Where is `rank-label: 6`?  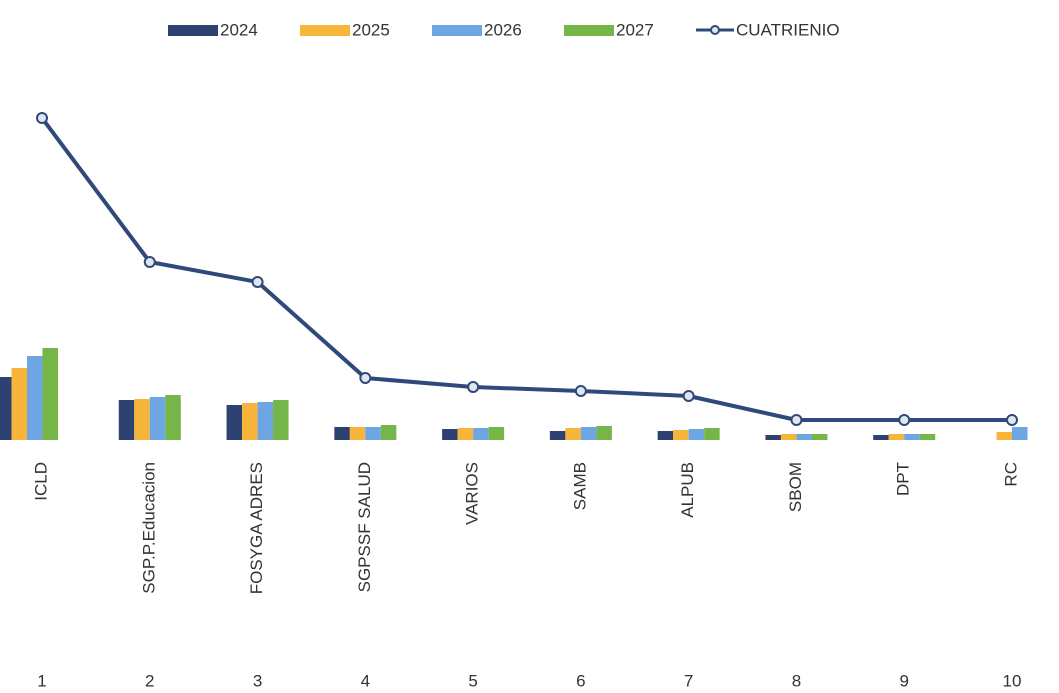 rank-label: 6 is located at coordinates (580, 680).